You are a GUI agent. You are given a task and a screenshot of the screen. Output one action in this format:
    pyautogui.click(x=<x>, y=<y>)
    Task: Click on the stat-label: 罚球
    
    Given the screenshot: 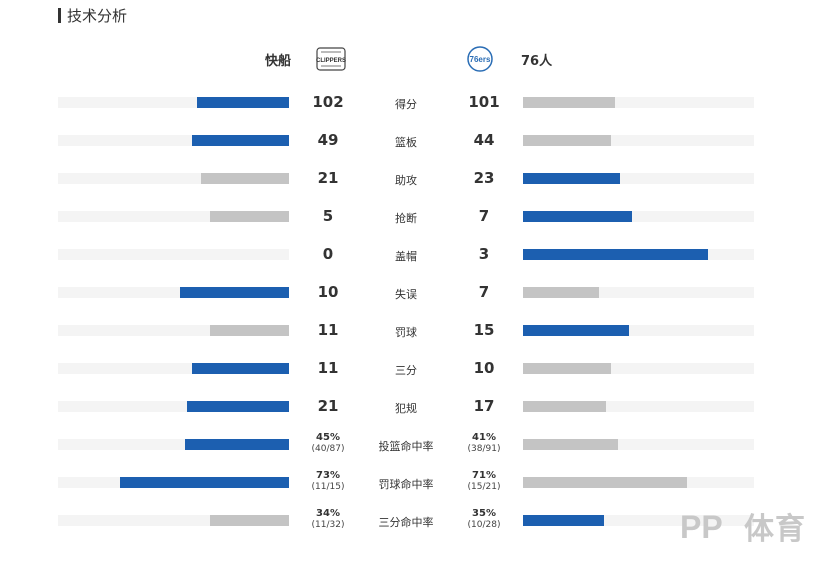 What is the action you would take?
    pyautogui.click(x=406, y=332)
    